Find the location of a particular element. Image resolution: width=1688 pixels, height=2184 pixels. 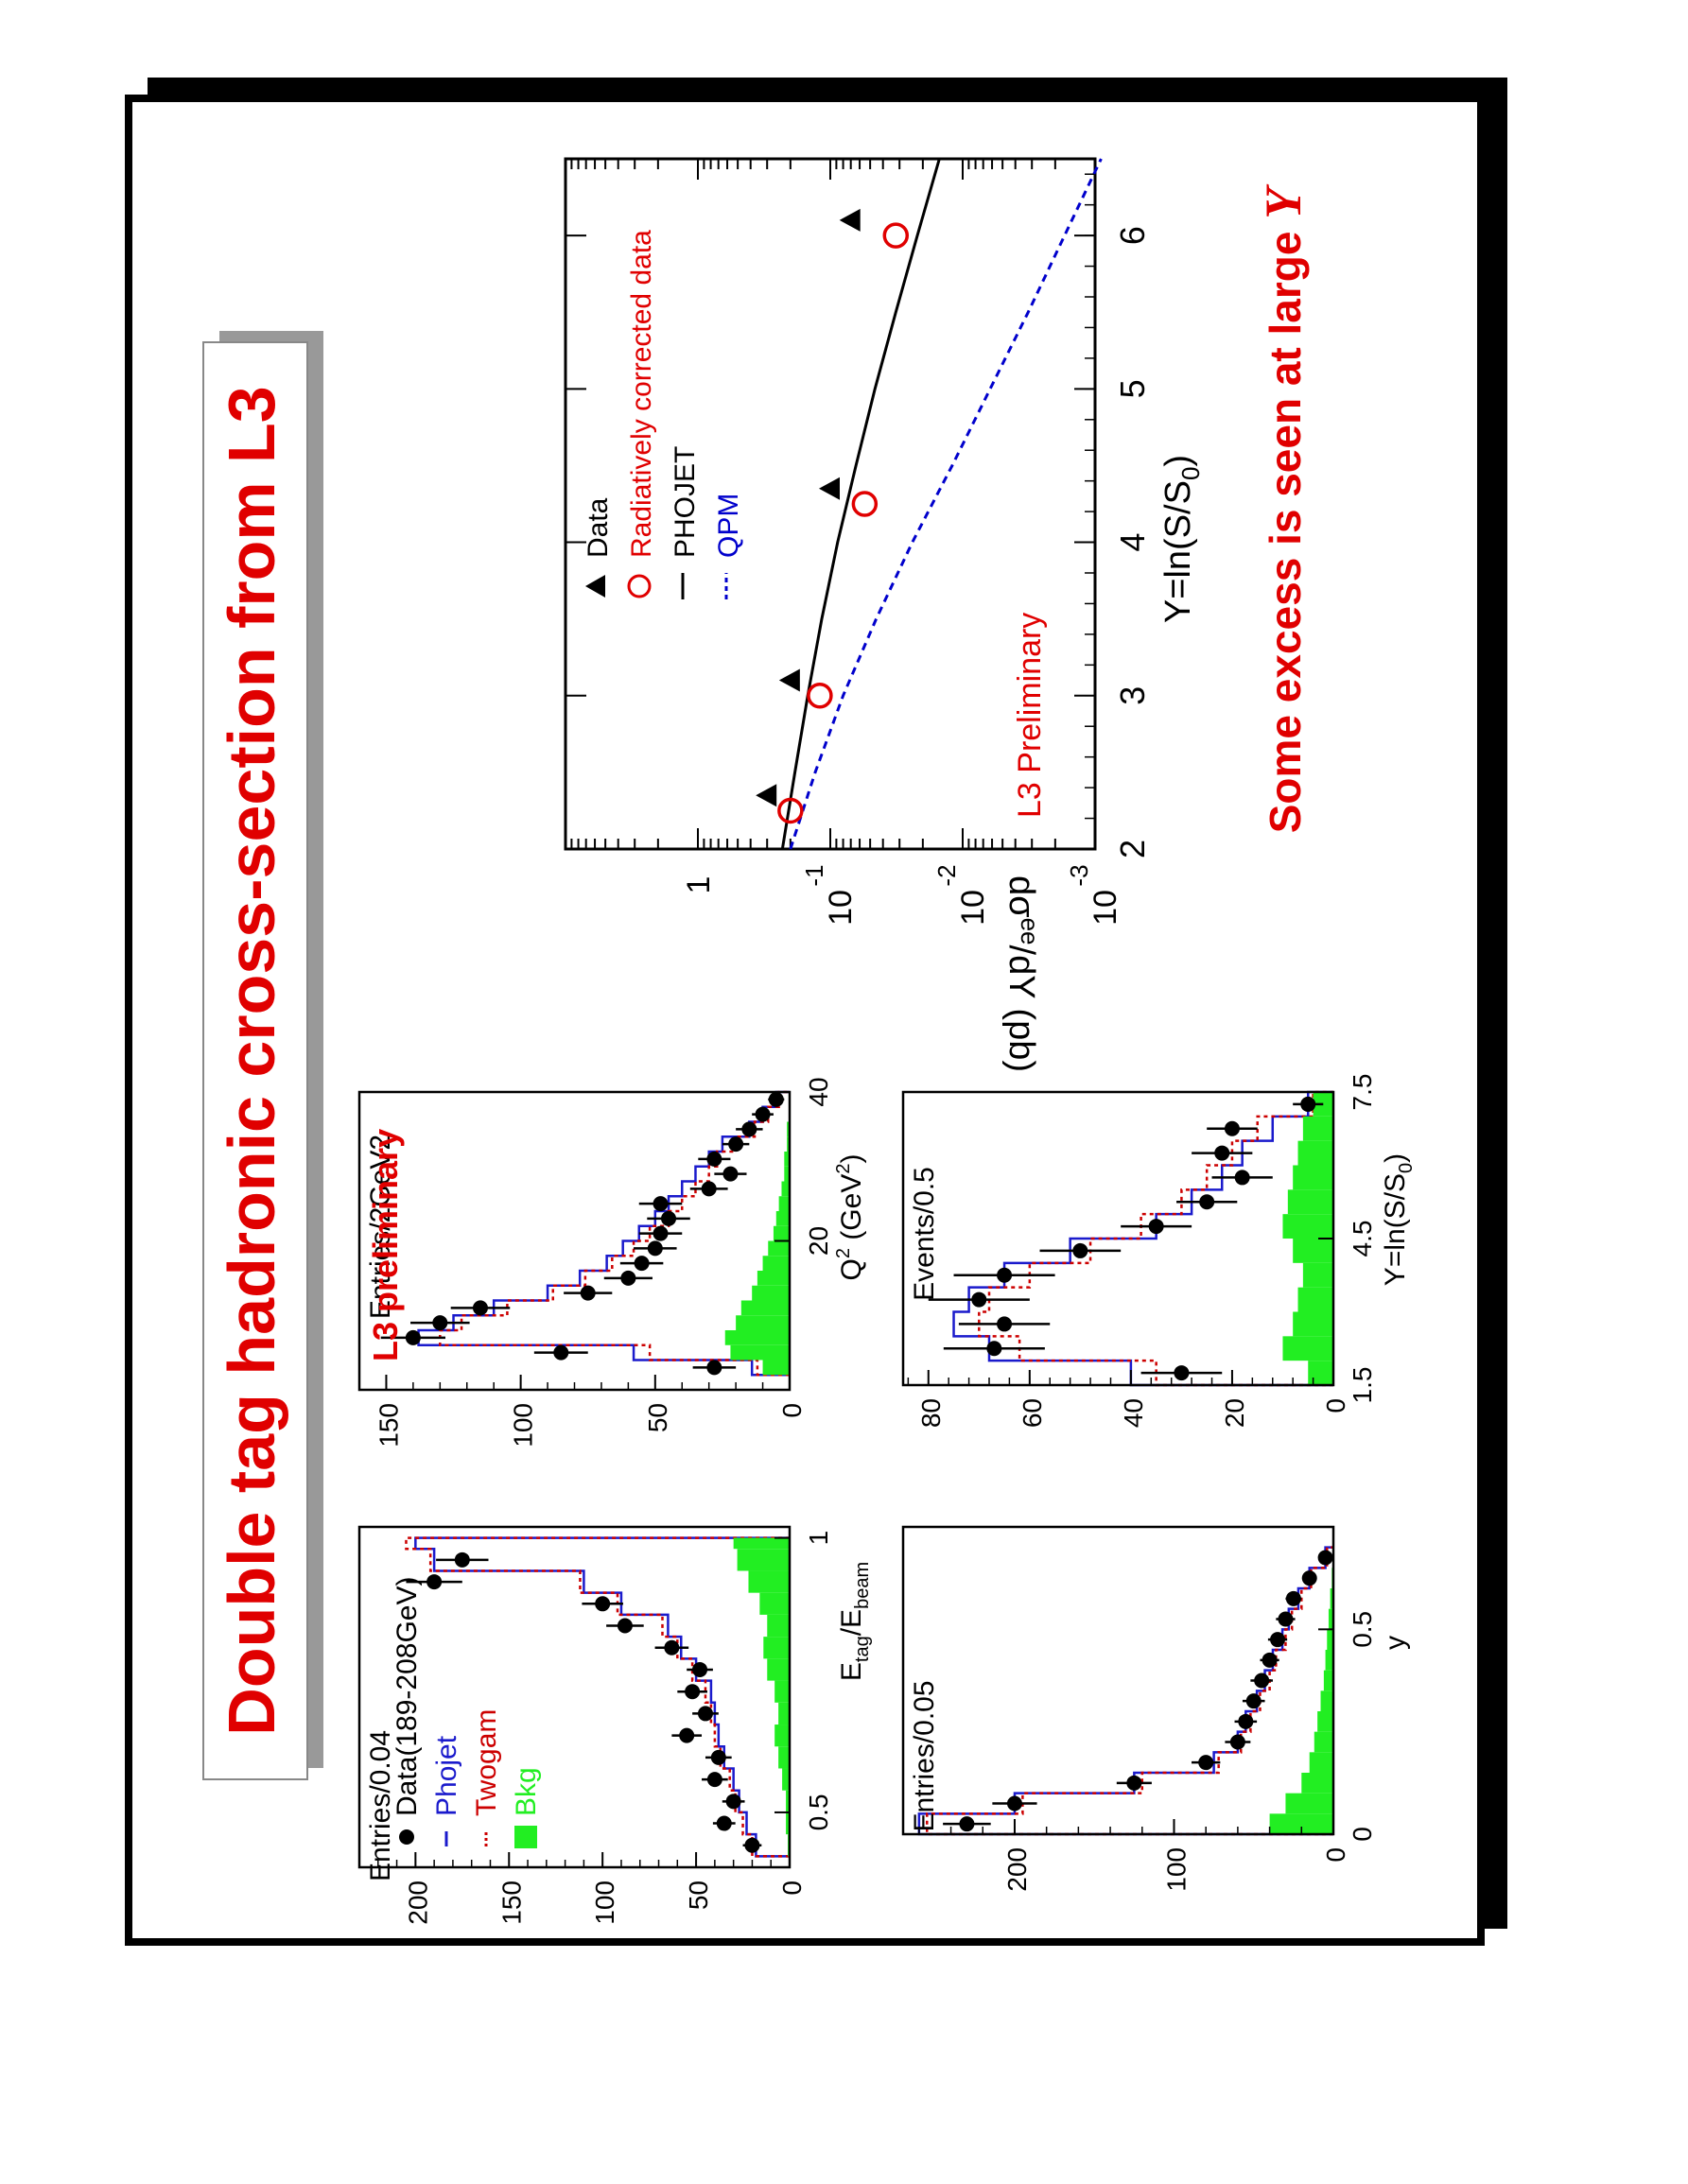

xlabel-xsec: Y=ln(S/S0) is located at coordinates (1181, 539).